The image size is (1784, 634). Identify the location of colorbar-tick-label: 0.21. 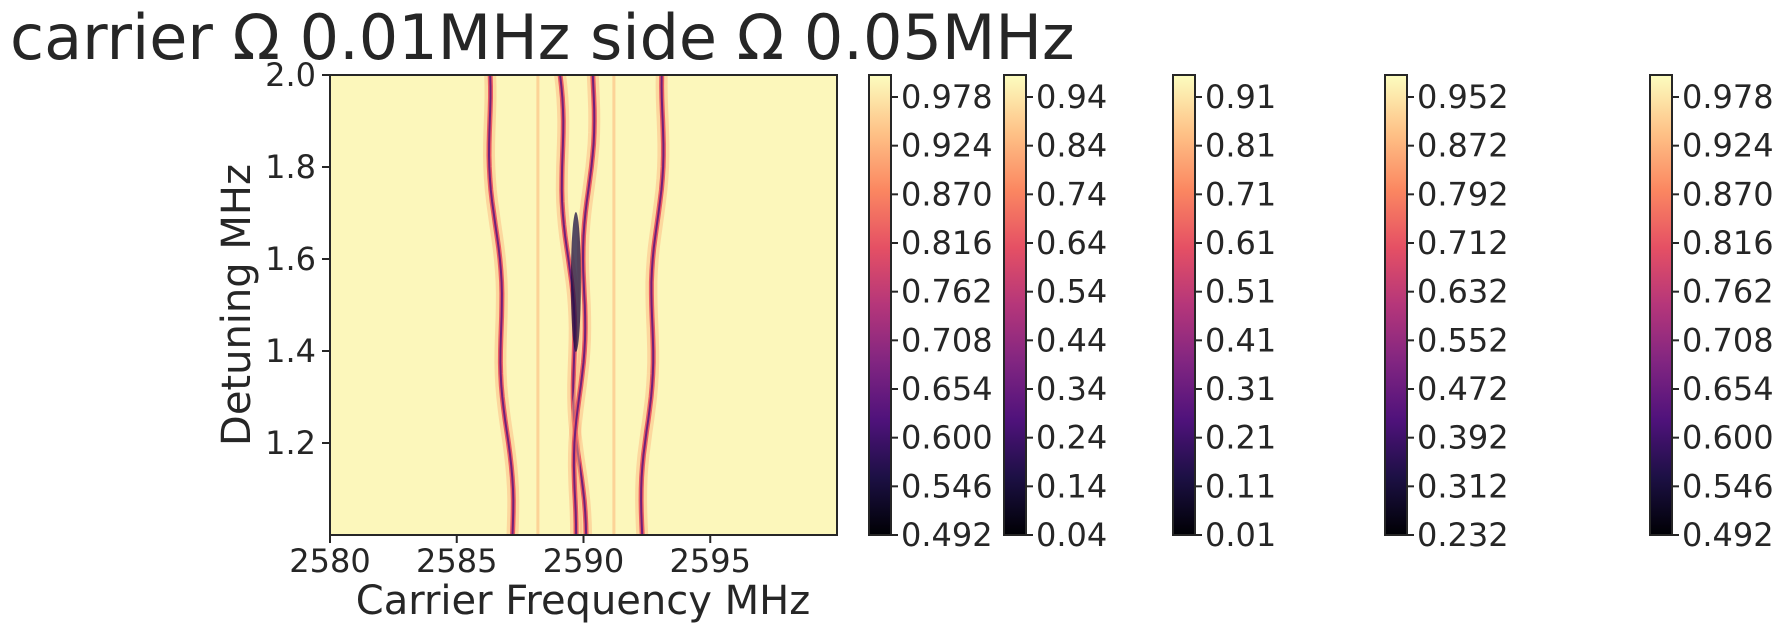
(1240, 438).